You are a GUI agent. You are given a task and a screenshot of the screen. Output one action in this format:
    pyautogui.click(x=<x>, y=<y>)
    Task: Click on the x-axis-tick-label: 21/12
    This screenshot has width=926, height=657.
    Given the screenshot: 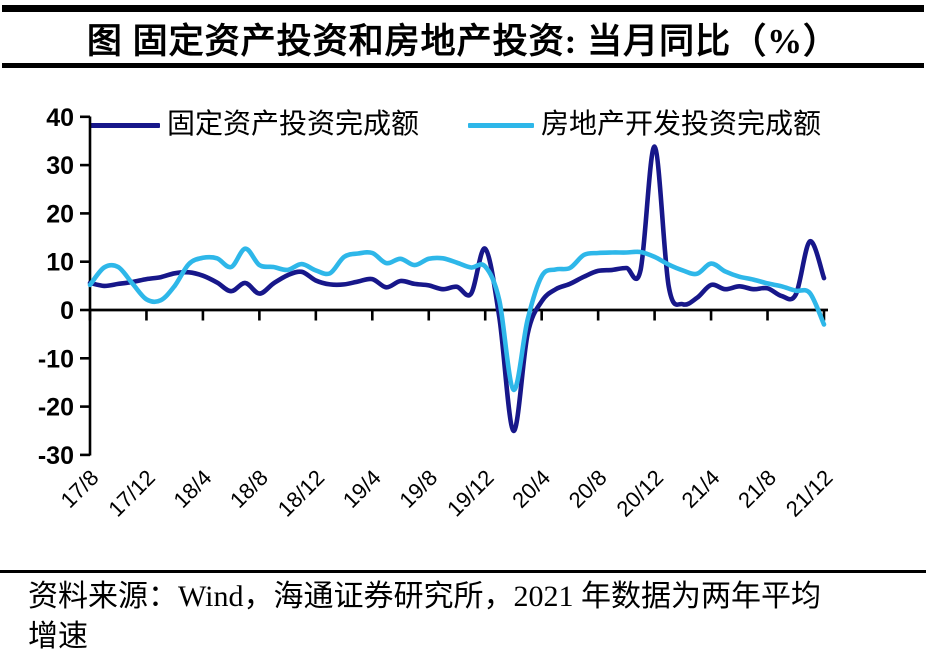 What is the action you would take?
    pyautogui.click(x=809, y=493)
    